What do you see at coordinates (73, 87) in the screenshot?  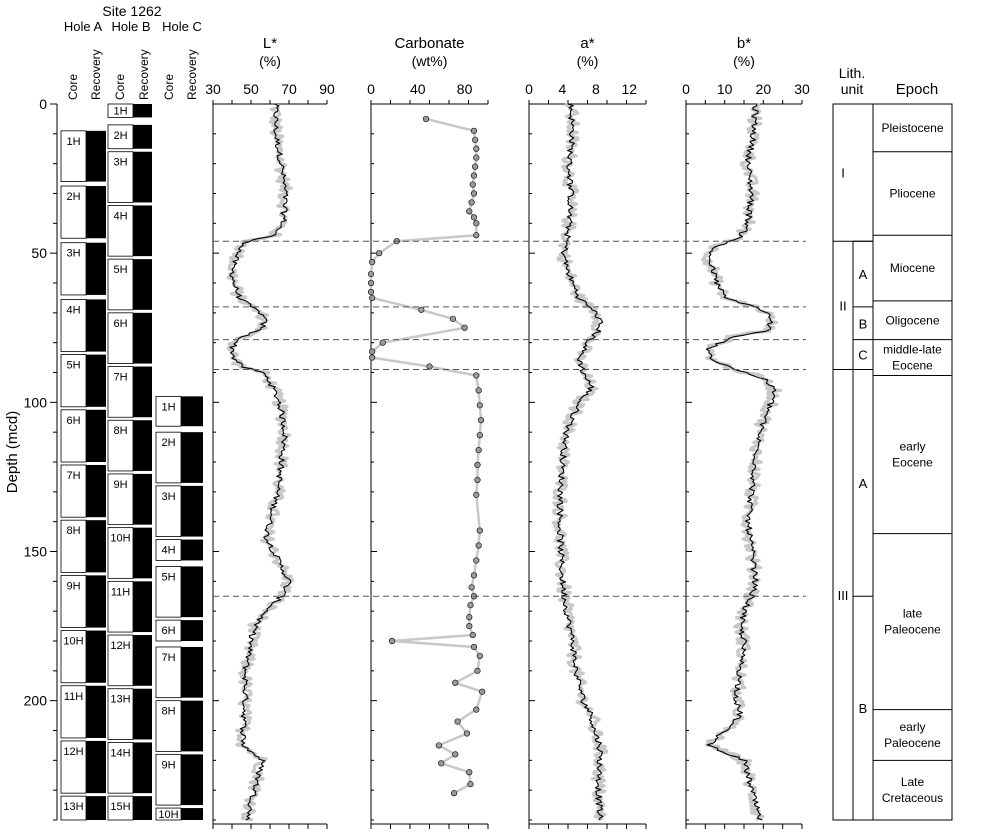 I see `core-header-a: Core` at bounding box center [73, 87].